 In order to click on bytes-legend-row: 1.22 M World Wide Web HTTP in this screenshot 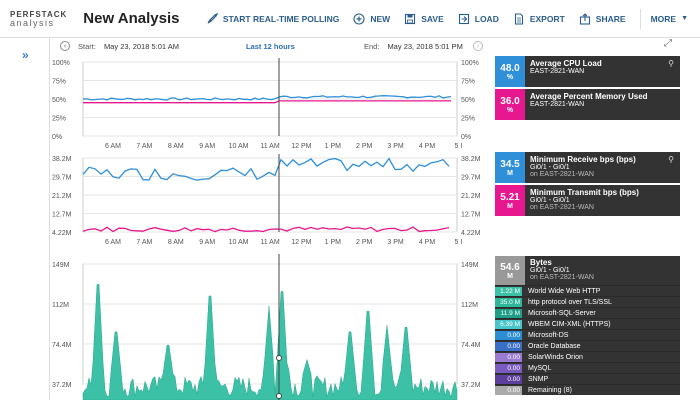, I will do `click(587, 290)`.